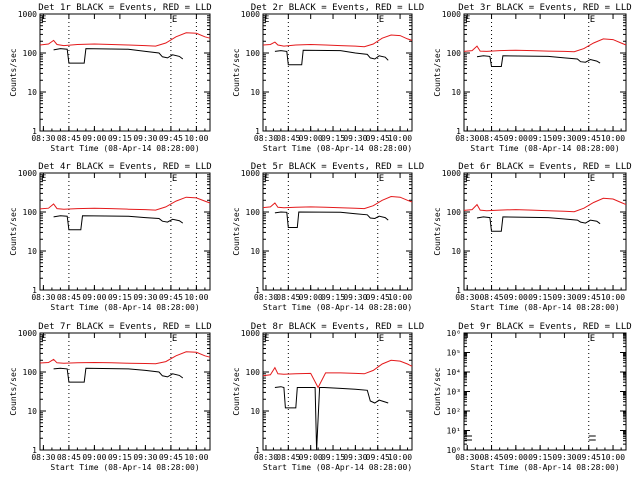 The width and height of the screenshot is (640, 484). What do you see at coordinates (32, 411) in the screenshot?
I see `panel-7-ytick-label-1: 10` at bounding box center [32, 411].